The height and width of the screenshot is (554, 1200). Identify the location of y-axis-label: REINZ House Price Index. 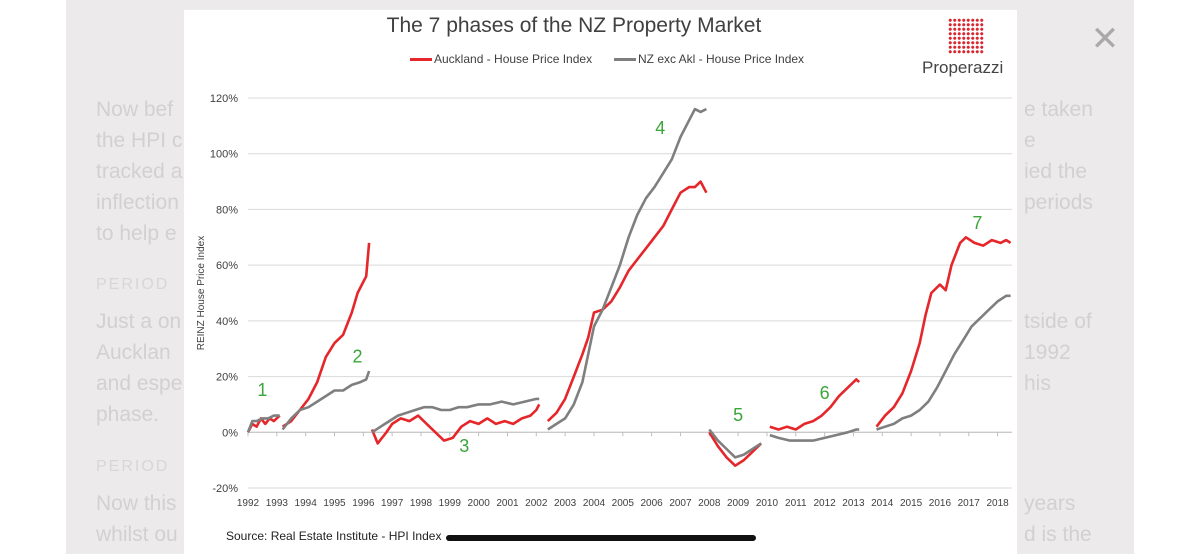
(201, 293).